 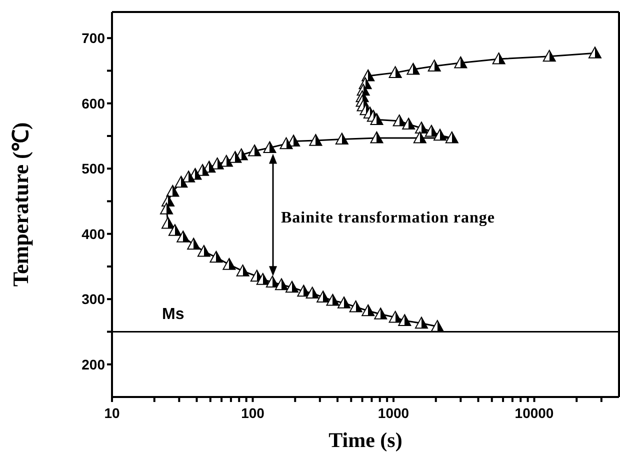 I want to click on x-tick-label: 10000, so click(x=534, y=412).